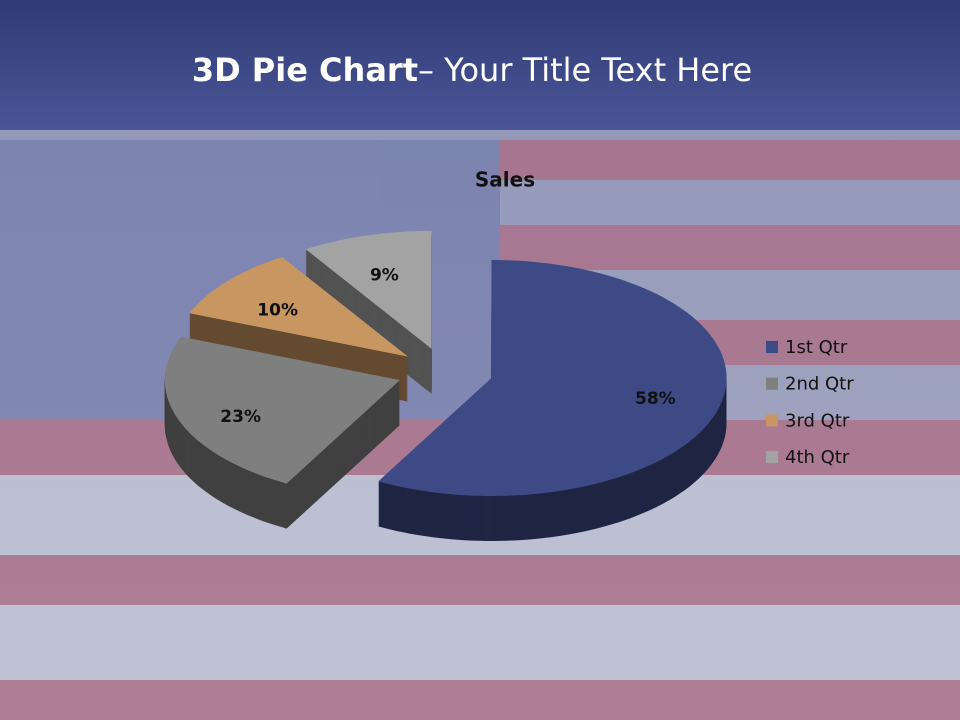 The width and height of the screenshot is (960, 720). I want to click on slice-side: 10%, so click(299, 329).